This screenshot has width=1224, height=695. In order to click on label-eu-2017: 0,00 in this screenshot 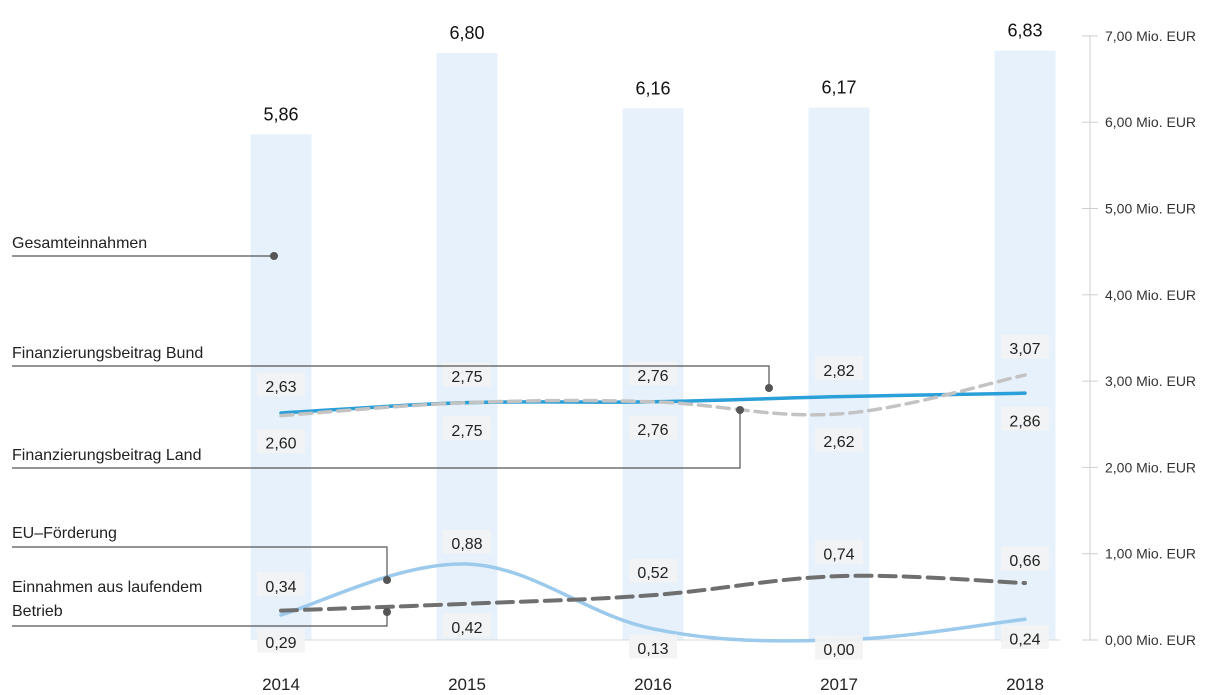, I will do `click(838, 650)`.